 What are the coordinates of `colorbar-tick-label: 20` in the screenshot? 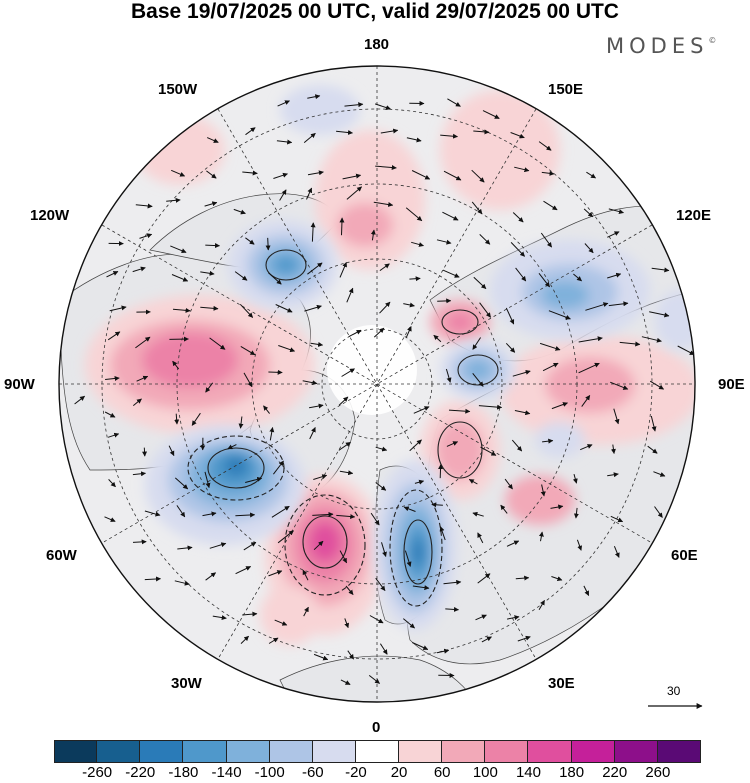 It's located at (399, 772).